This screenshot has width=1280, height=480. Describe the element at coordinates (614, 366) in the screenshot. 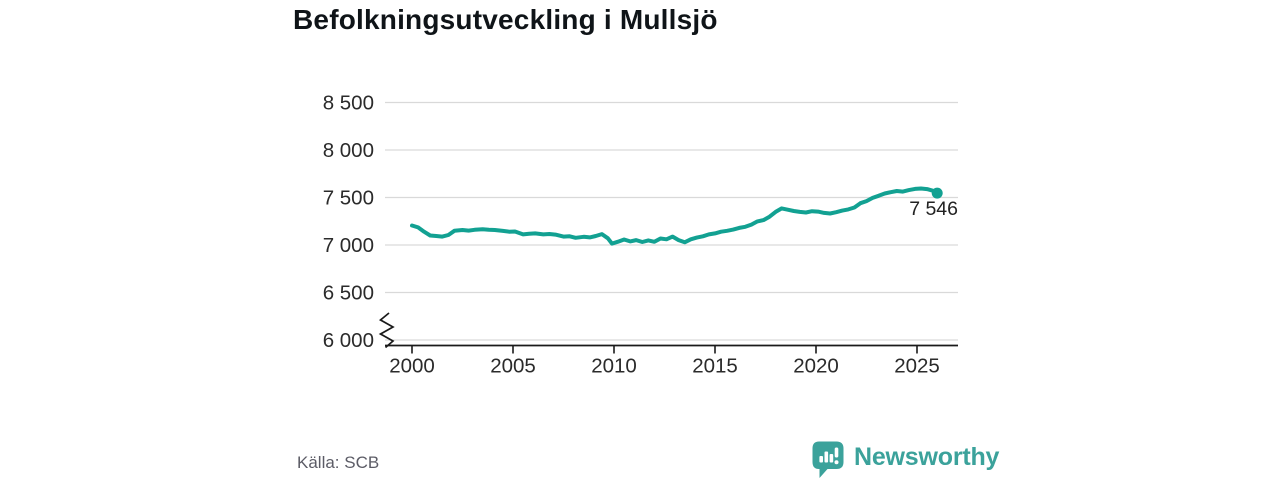

I see `x-tick-label: 2010` at that location.